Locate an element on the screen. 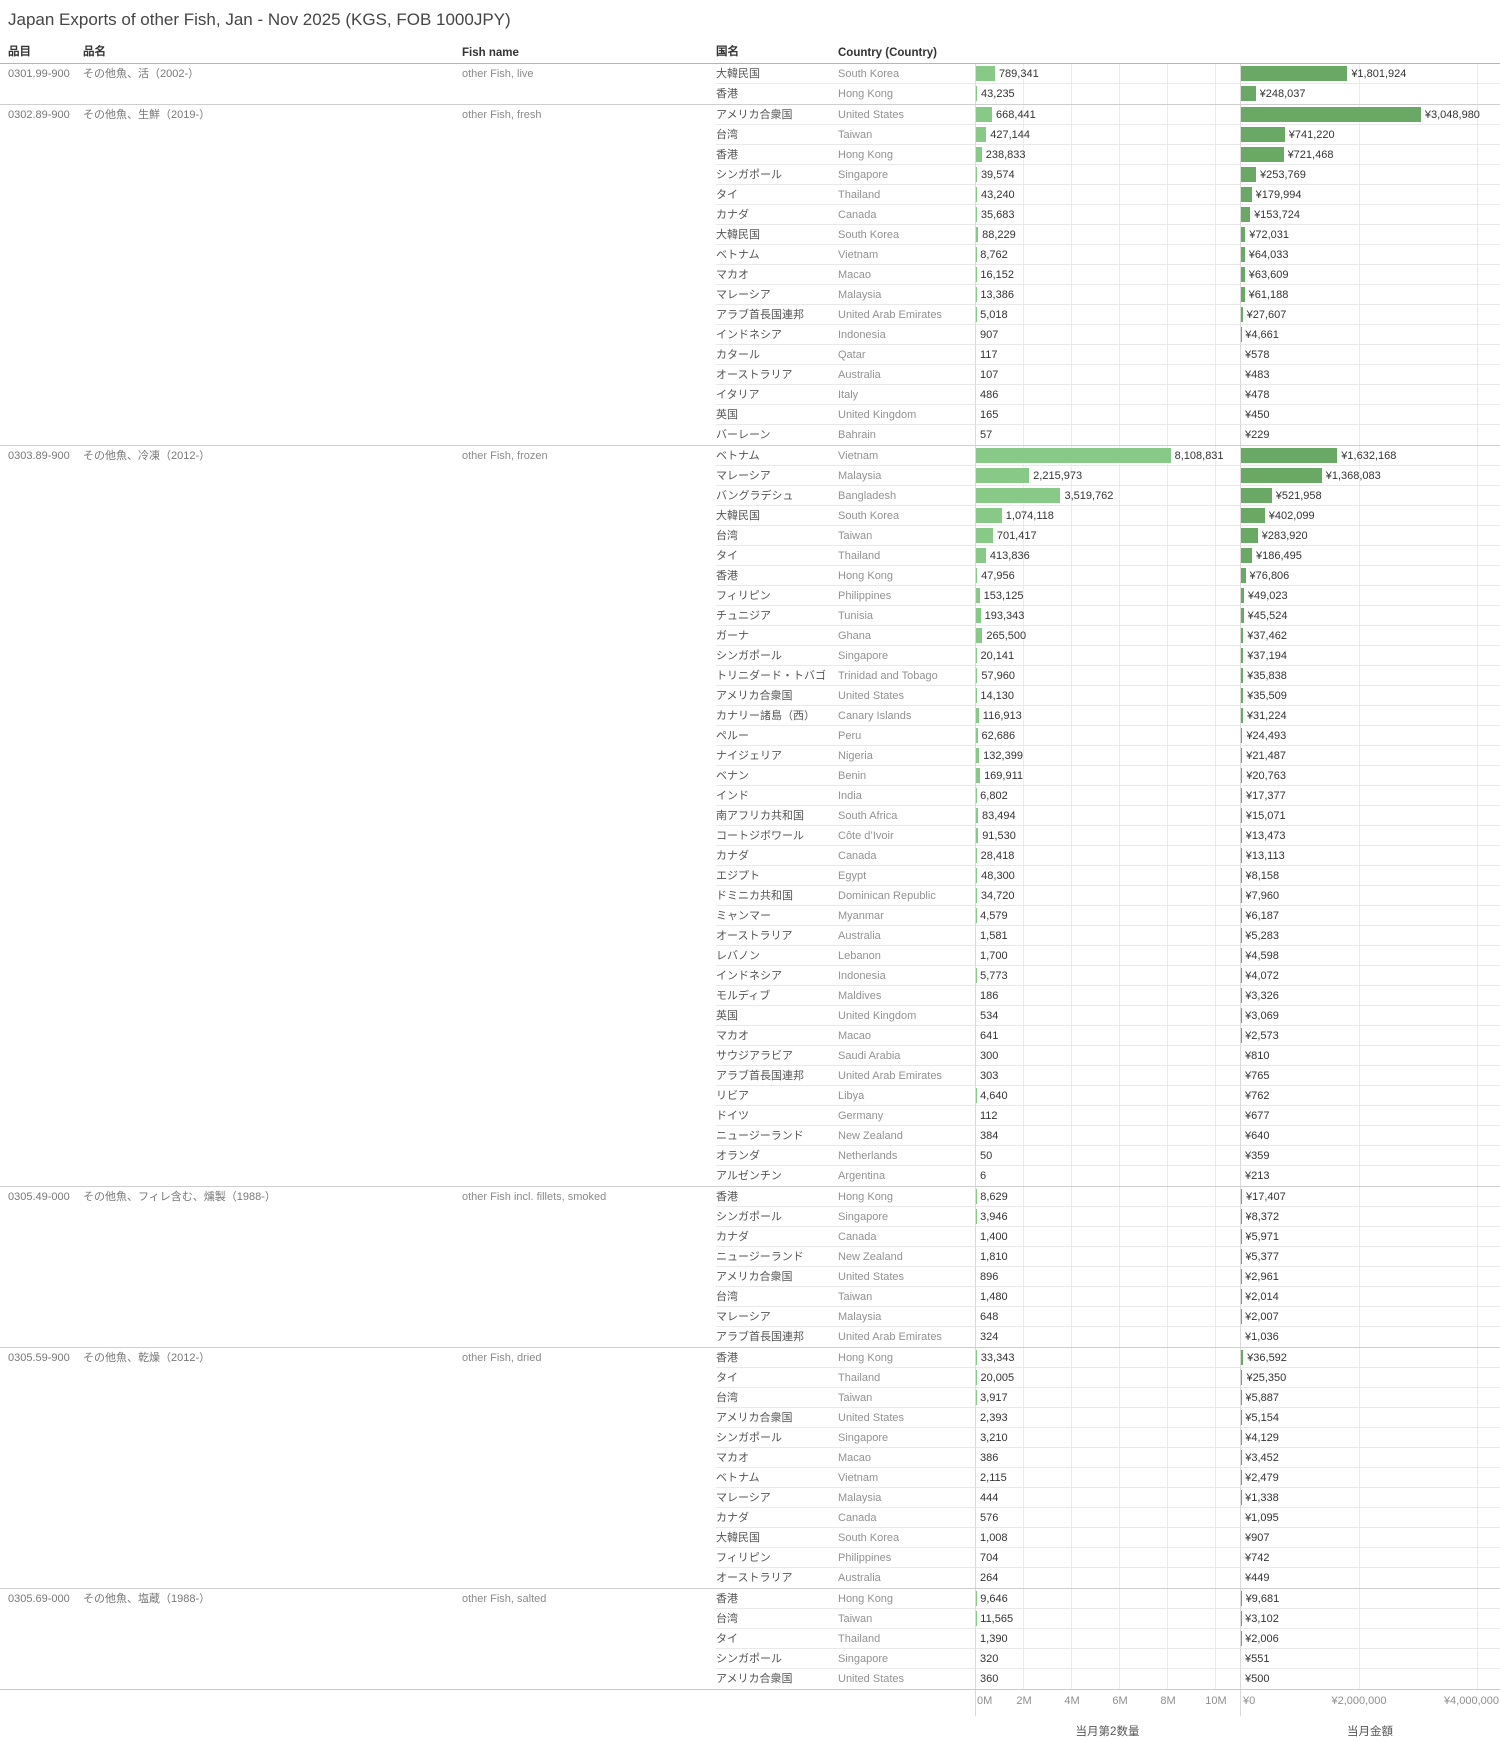 This screenshot has width=1500, height=1741. qty-value: 62,686 is located at coordinates (998, 736).